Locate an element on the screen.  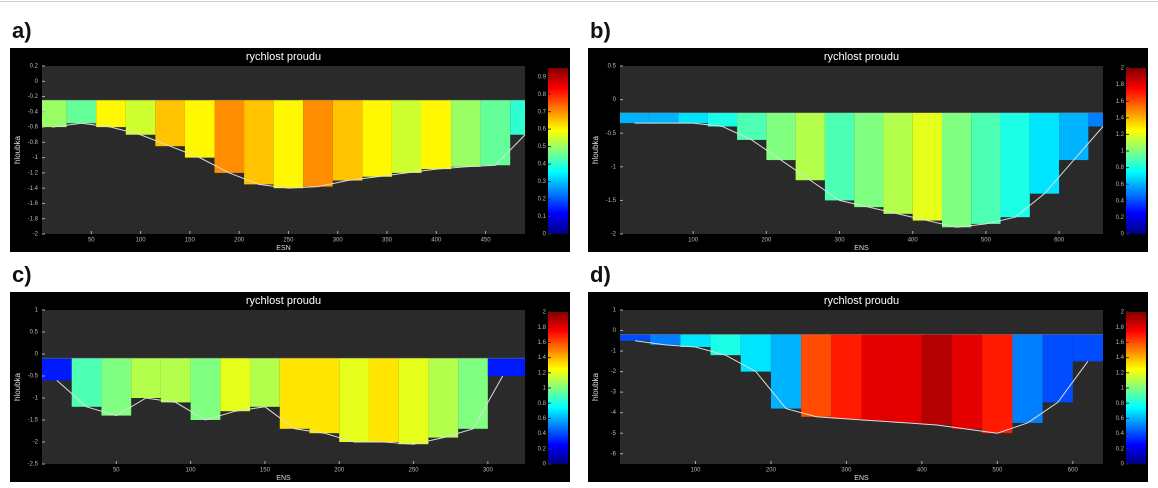
x-tick-label: 450 is located at coordinates (486, 241).